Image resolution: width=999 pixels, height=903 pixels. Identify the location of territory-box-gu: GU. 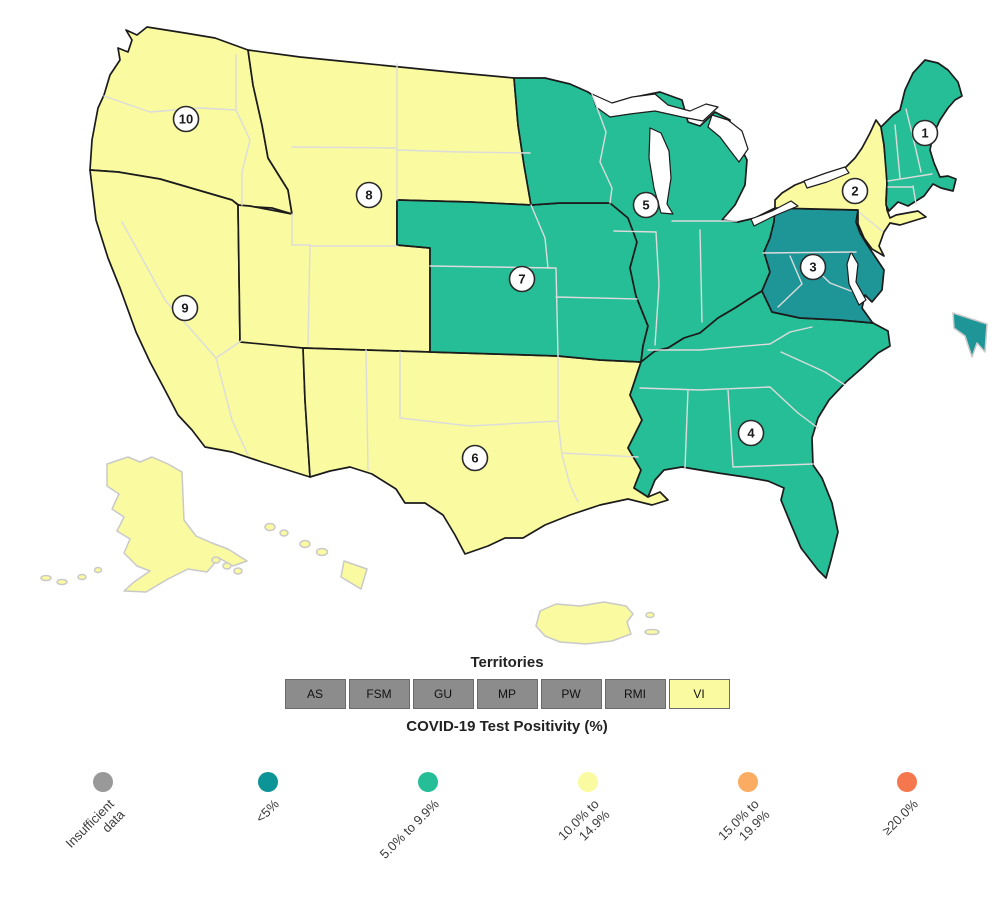
(443, 694).